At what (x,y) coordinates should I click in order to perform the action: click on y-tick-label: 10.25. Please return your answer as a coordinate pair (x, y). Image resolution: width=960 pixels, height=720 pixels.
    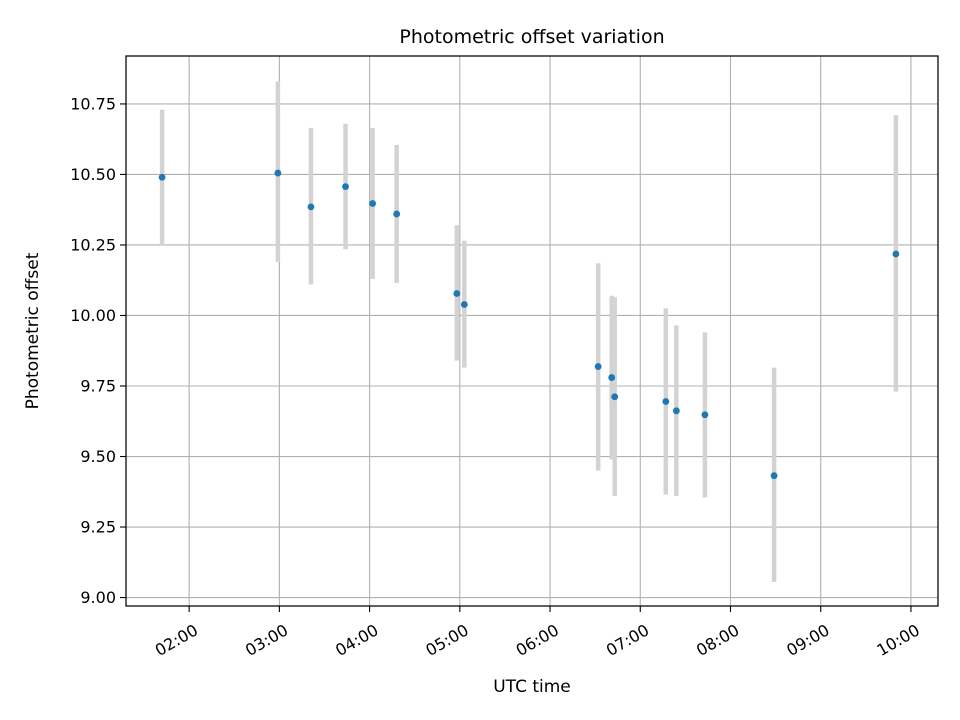
    Looking at the image, I should click on (93, 244).